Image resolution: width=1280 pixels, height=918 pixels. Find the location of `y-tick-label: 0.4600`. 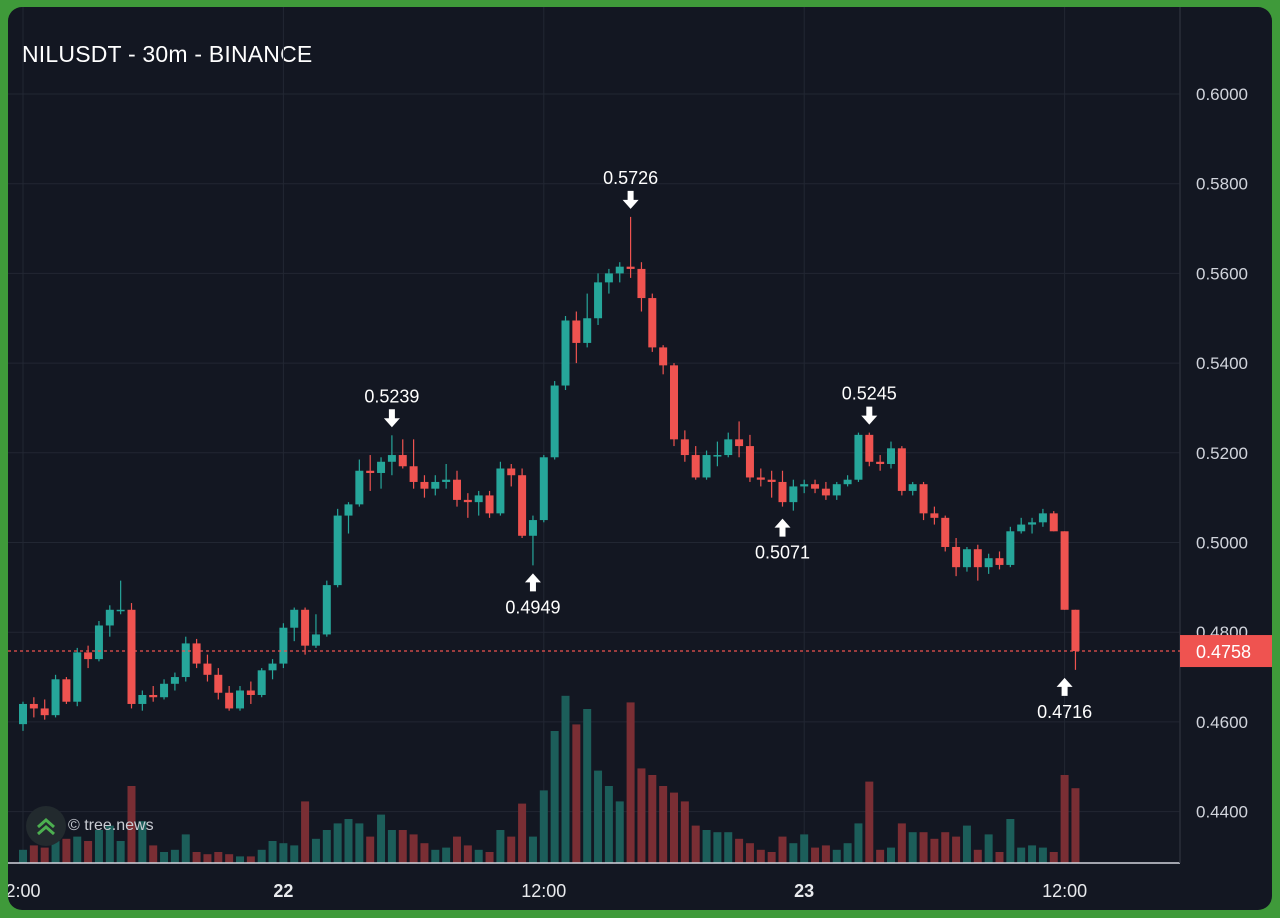

y-tick-label: 0.4600 is located at coordinates (1222, 722).